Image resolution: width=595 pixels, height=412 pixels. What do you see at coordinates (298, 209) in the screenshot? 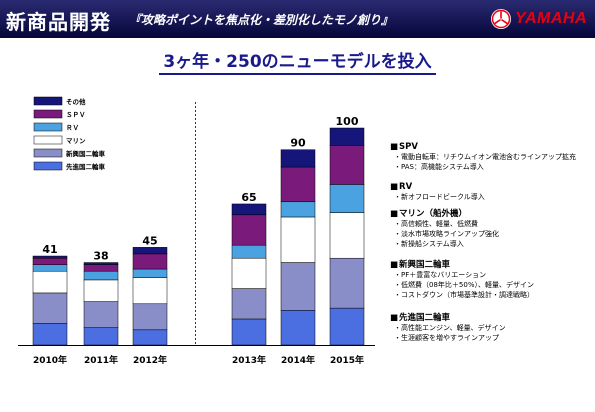
I see `bar-segment-2014年-ＲＶ` at bounding box center [298, 209].